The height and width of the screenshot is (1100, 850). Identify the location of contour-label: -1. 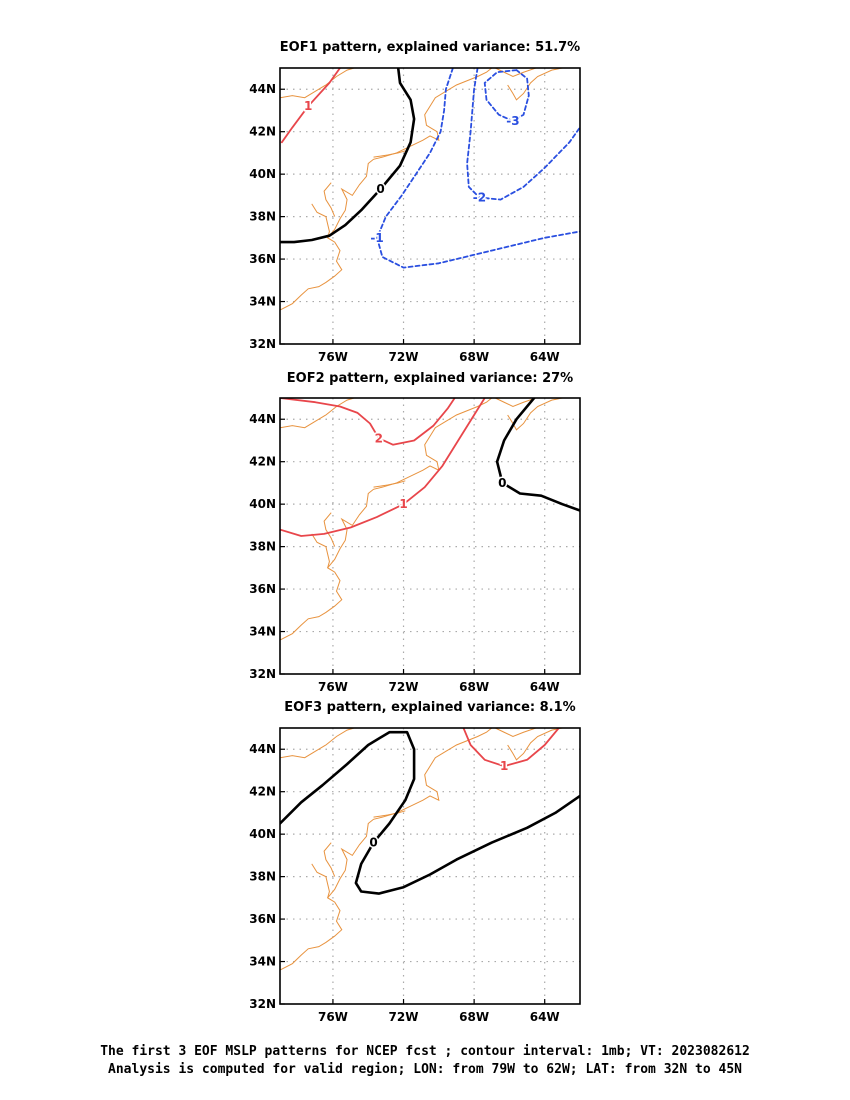
(376, 238).